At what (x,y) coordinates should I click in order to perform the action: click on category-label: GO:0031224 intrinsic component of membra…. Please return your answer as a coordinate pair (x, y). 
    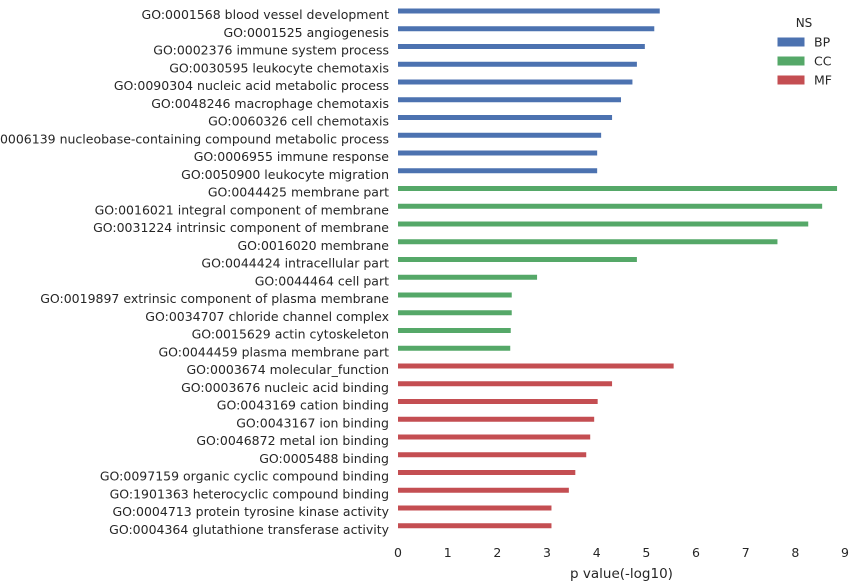
    Looking at the image, I should click on (241, 227).